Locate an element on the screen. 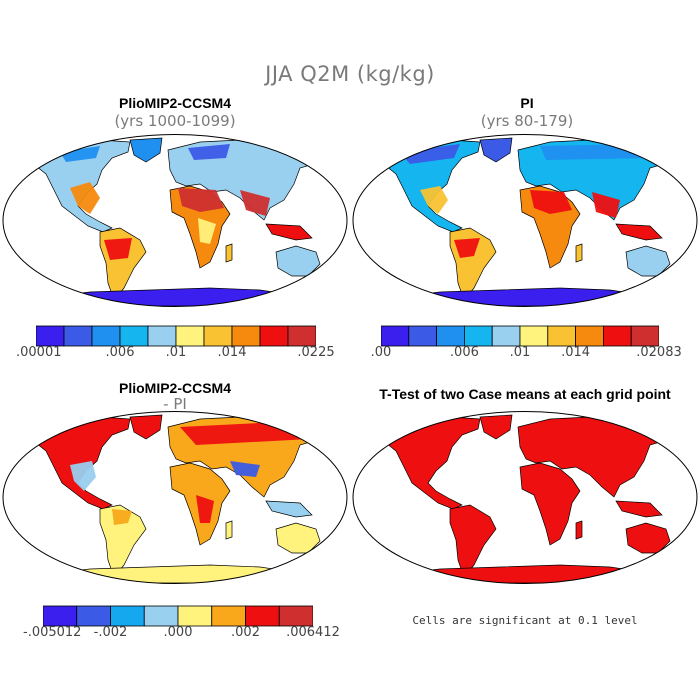 The image size is (700, 700). p4-map-border is located at coordinates (525, 497).